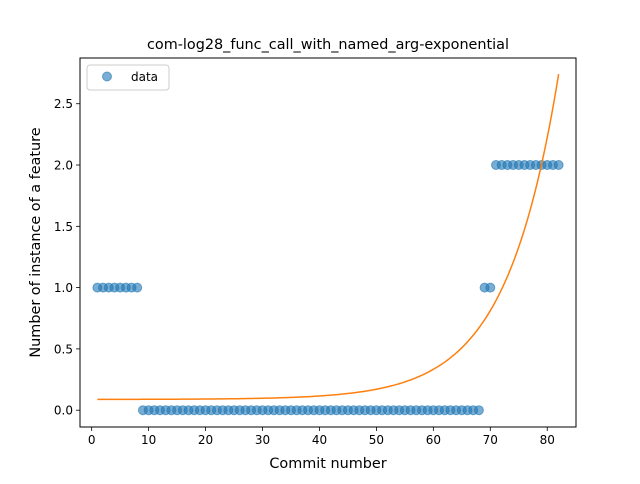 The width and height of the screenshot is (640, 484). I want to click on x-axis: 0 10 20 30 40 50 60 70 80, so click(321, 437).